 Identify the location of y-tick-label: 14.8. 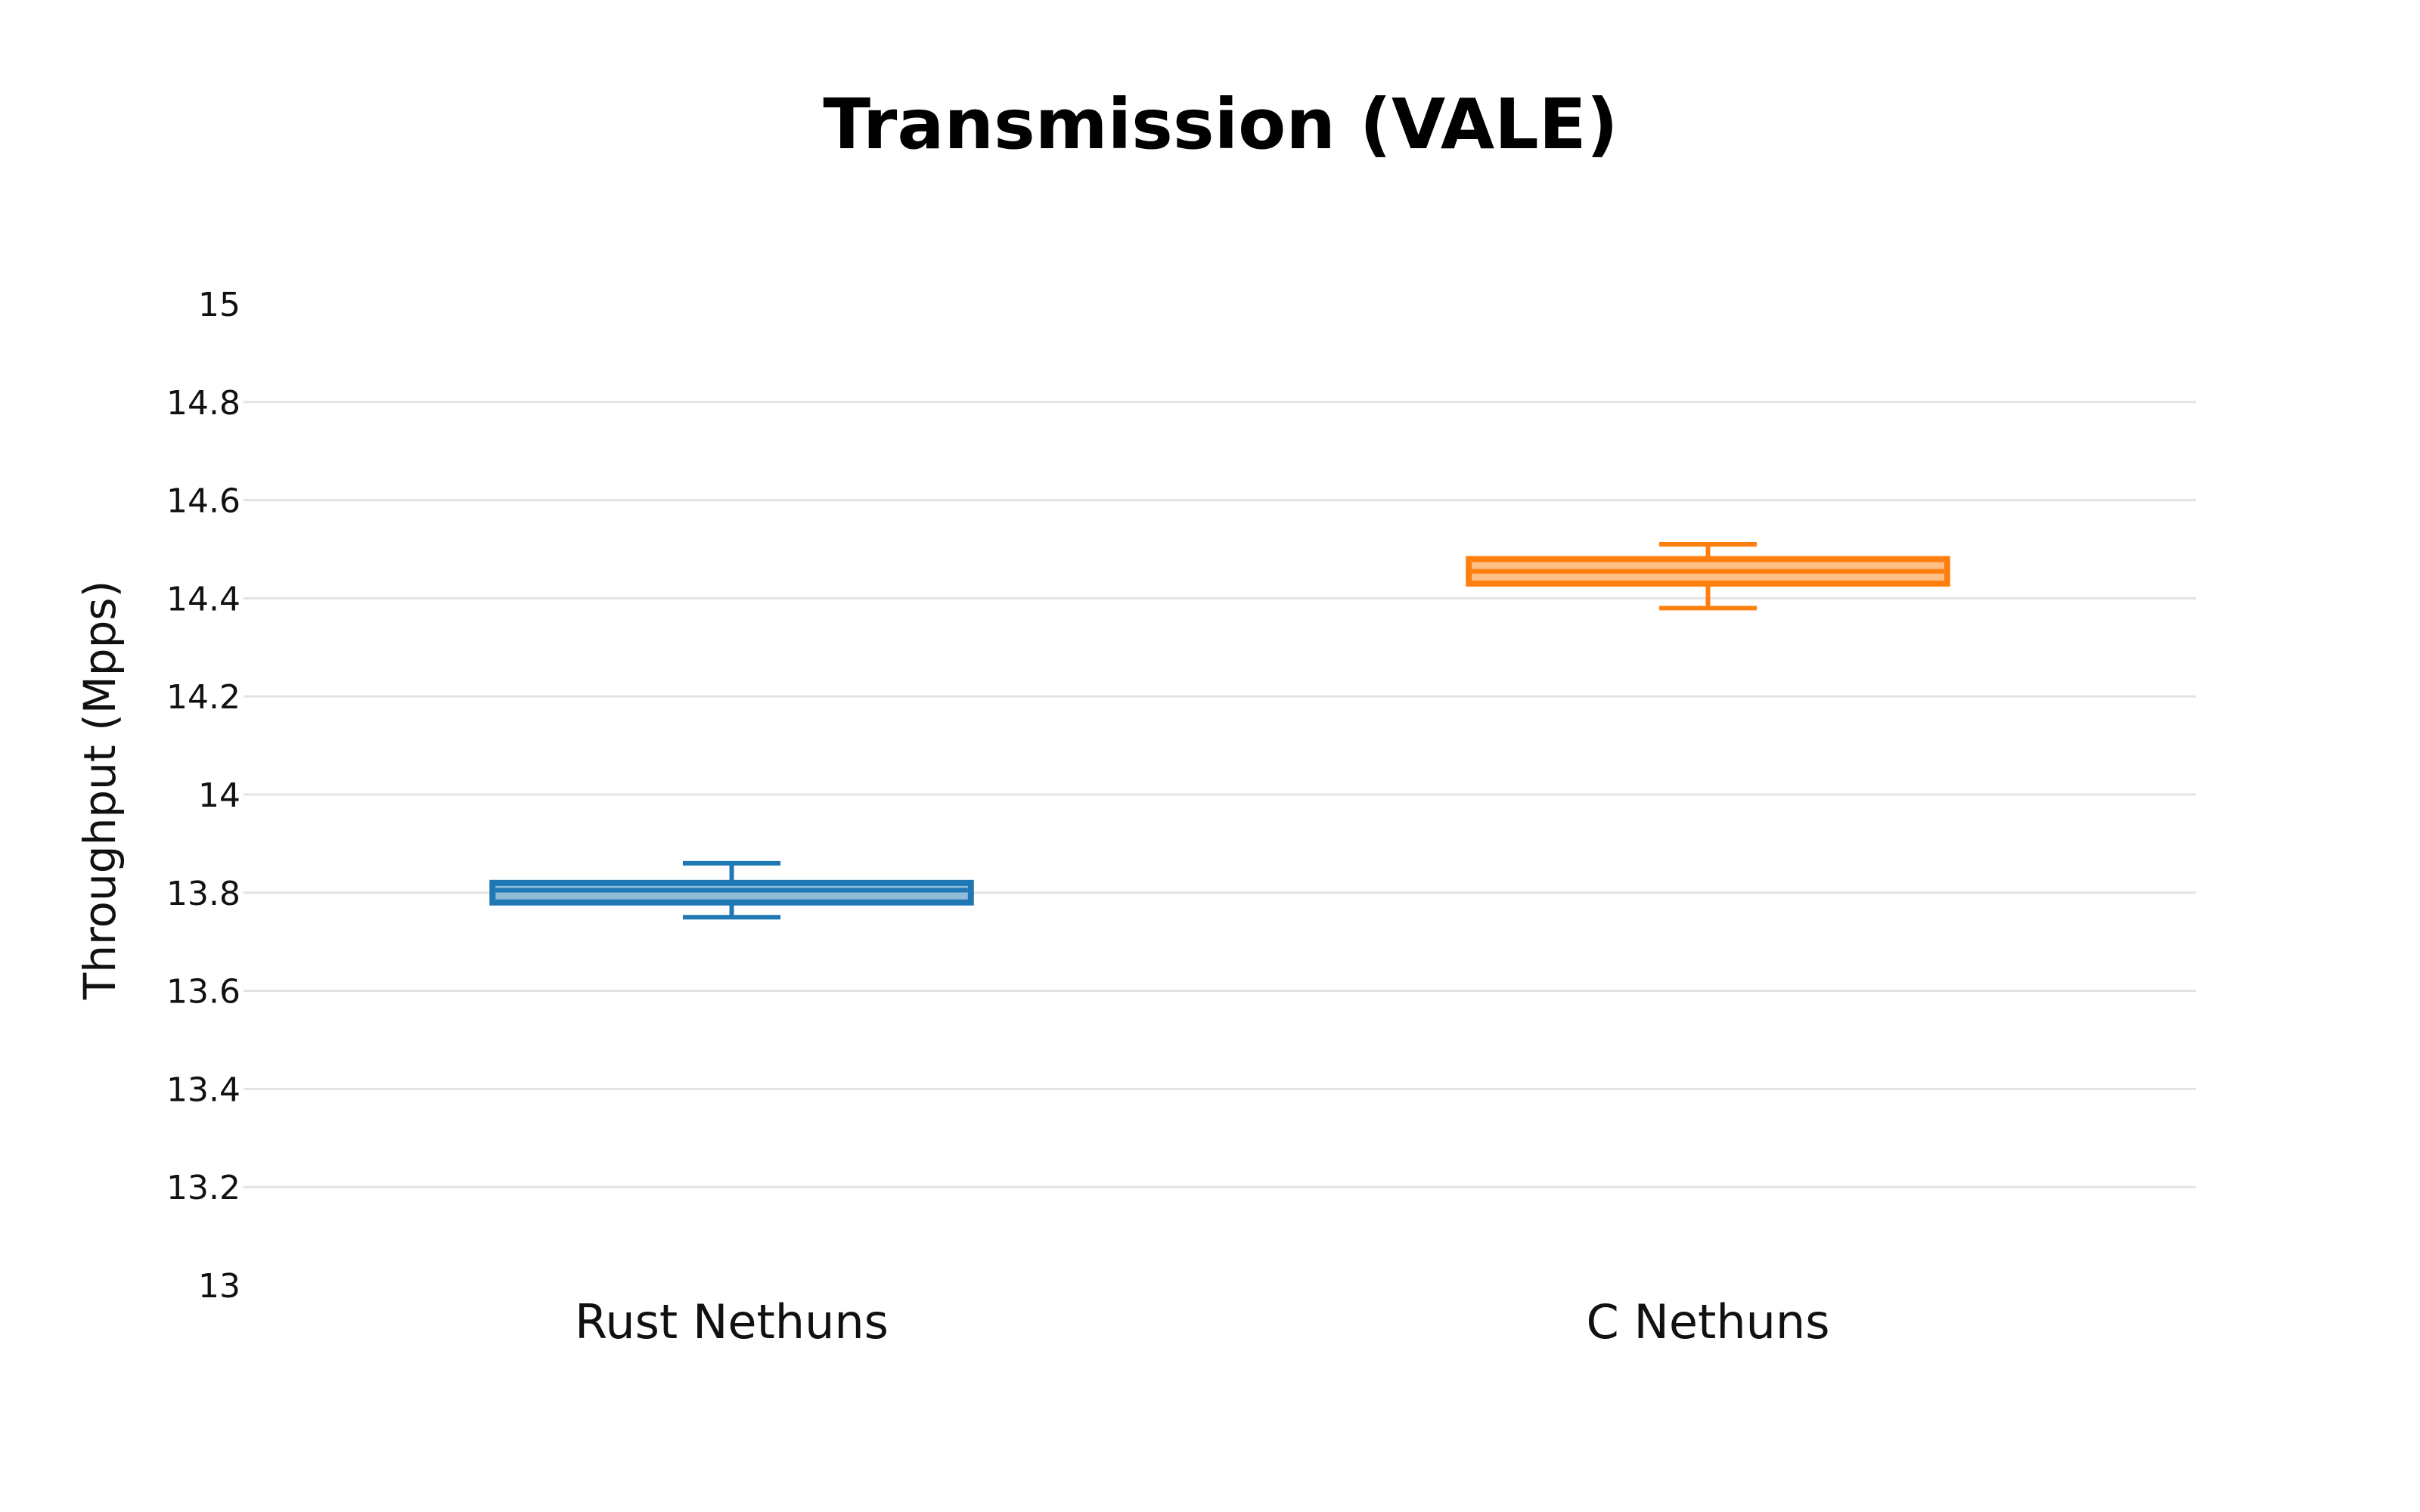
(203, 404).